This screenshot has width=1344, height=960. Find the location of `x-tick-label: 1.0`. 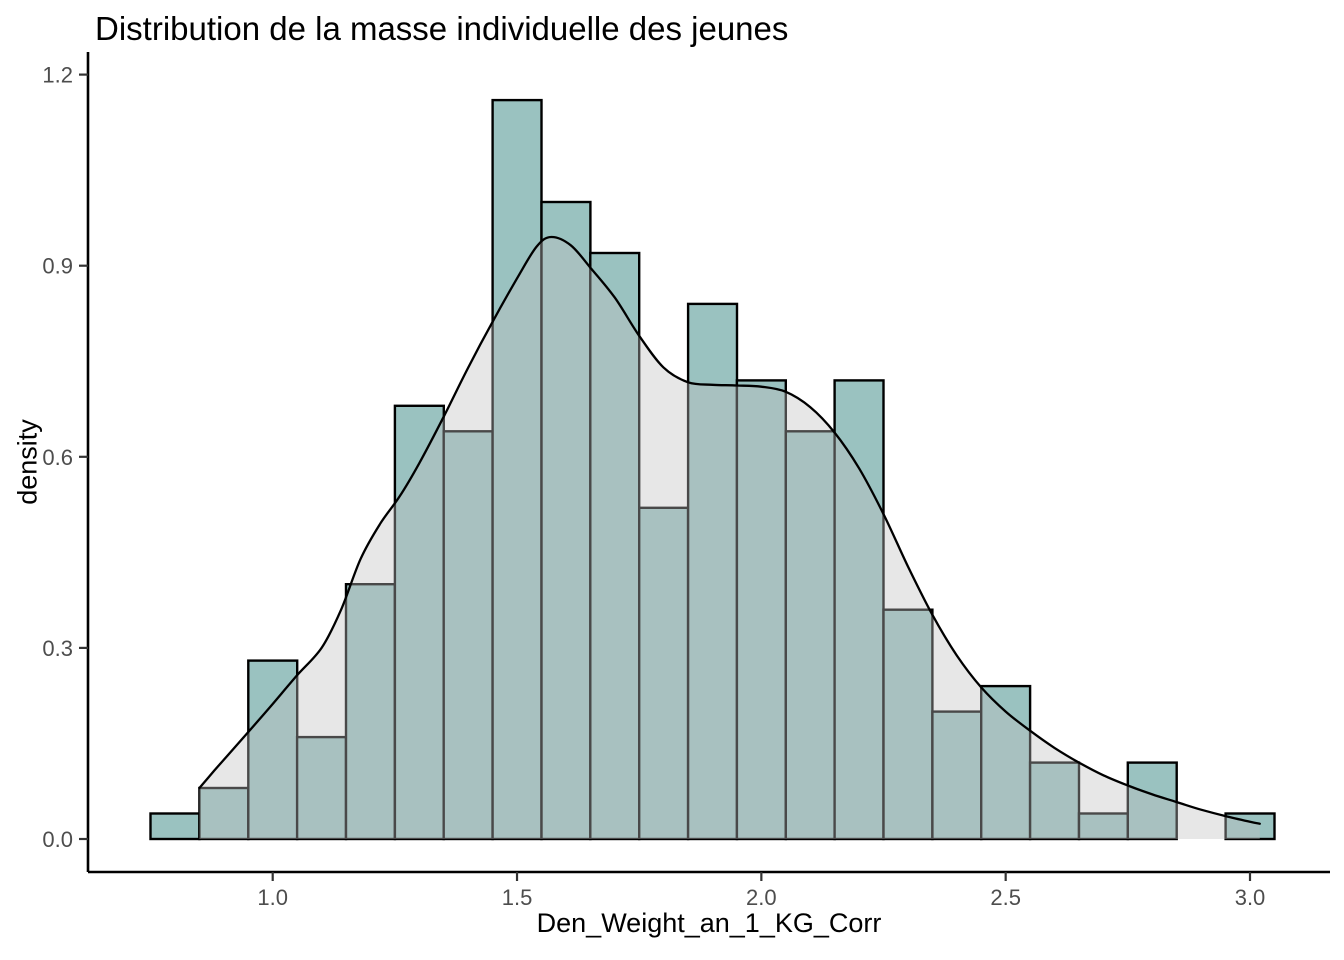

x-tick-label: 1.0 is located at coordinates (272, 897).